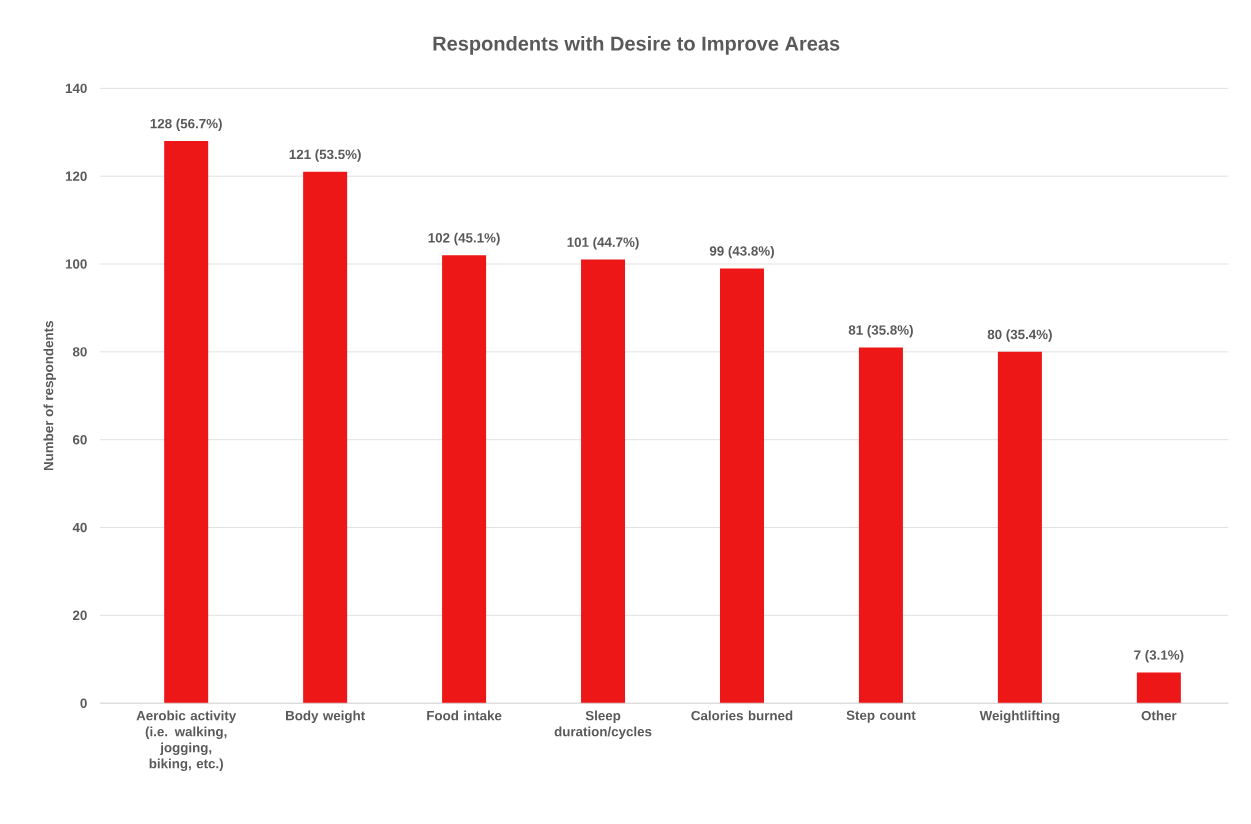 This screenshot has width=1251, height=824. What do you see at coordinates (79, 439) in the screenshot?
I see `y-tick-label: 60` at bounding box center [79, 439].